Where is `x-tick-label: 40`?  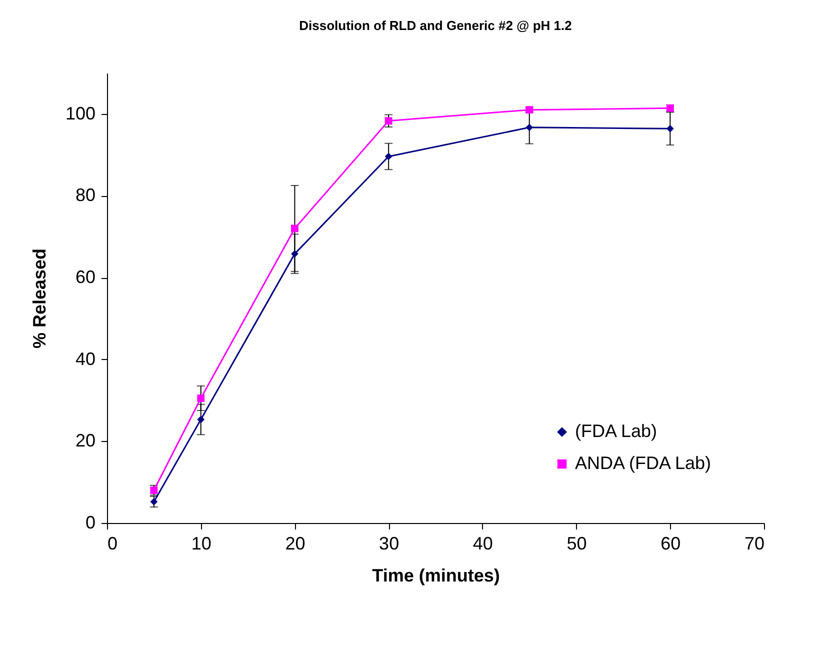 x-tick-label: 40 is located at coordinates (482, 544).